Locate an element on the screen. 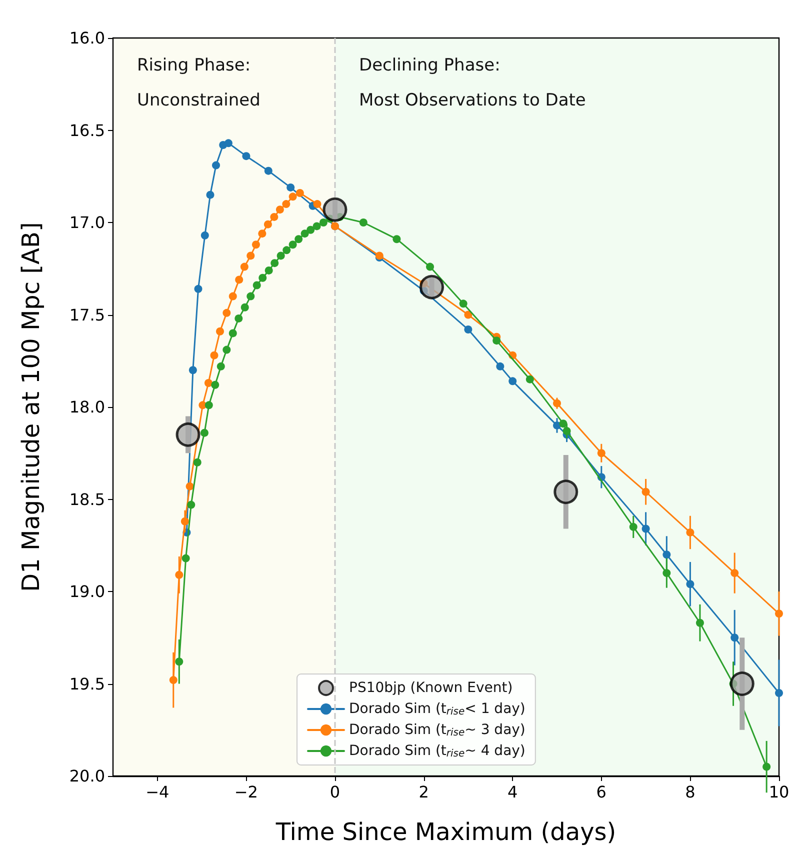 This screenshot has height=855, width=800. band-label: Rising Phase: Unconstrained is located at coordinates (198, 83).